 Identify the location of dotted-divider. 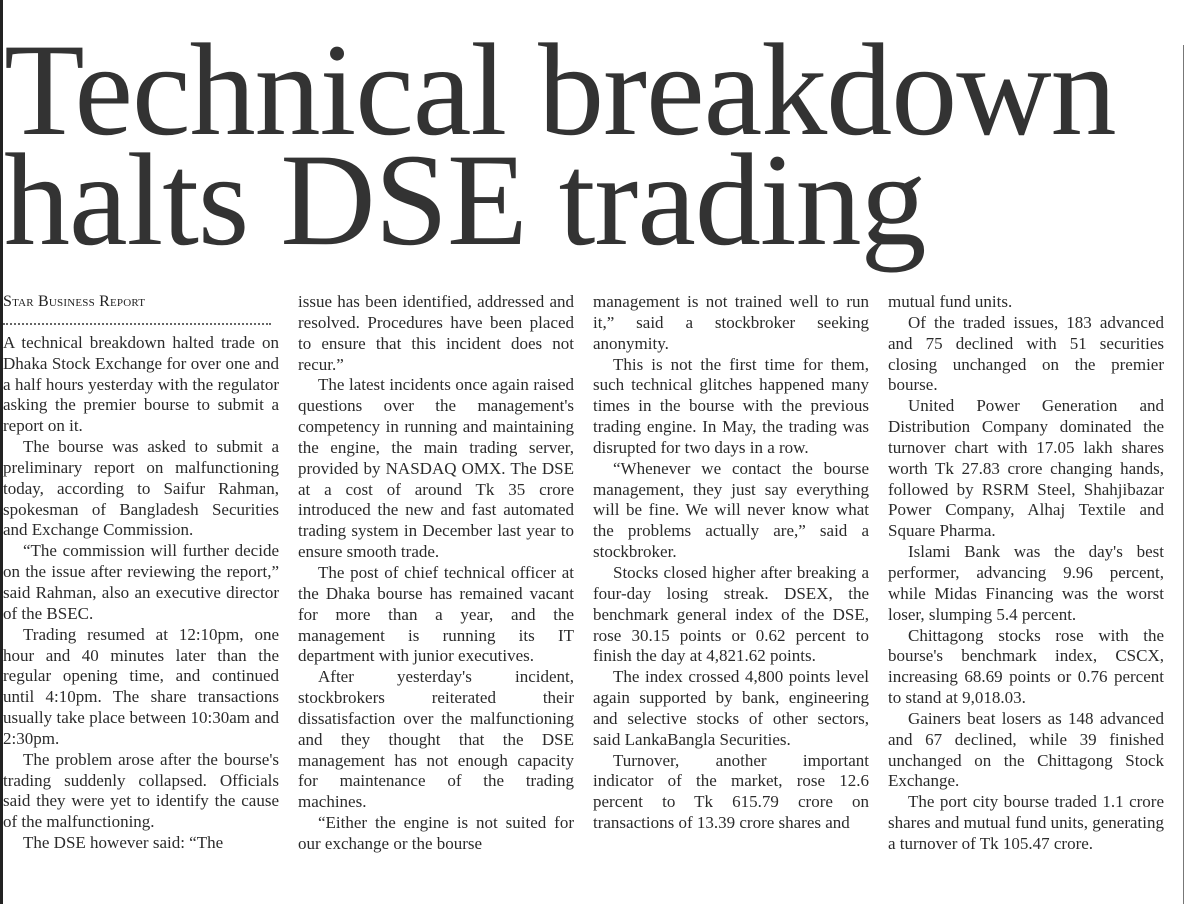
(137, 319).